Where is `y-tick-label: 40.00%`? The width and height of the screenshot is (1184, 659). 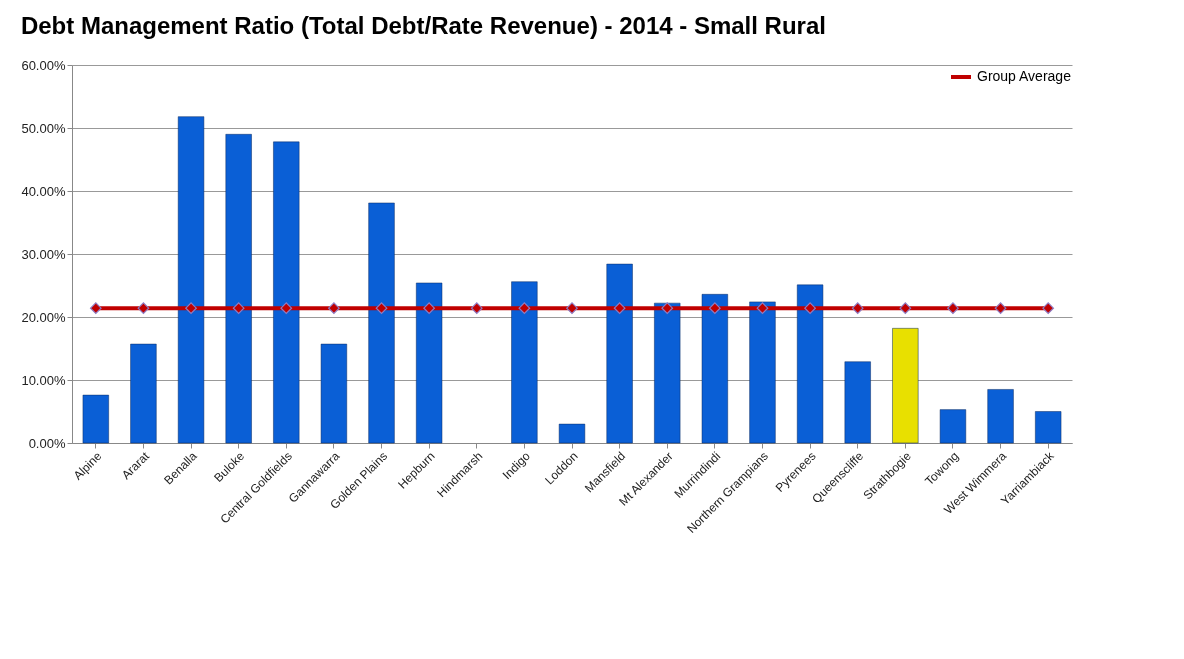
y-tick-label: 40.00% is located at coordinates (43, 191).